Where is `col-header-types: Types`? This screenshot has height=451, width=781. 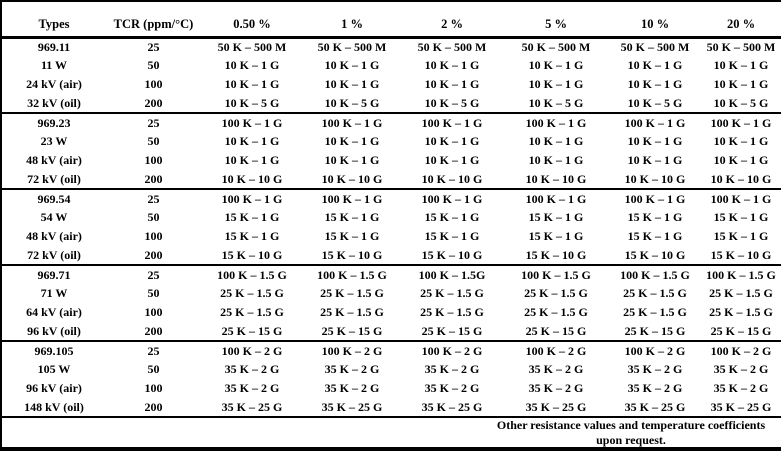 col-header-types: Types is located at coordinates (53, 20).